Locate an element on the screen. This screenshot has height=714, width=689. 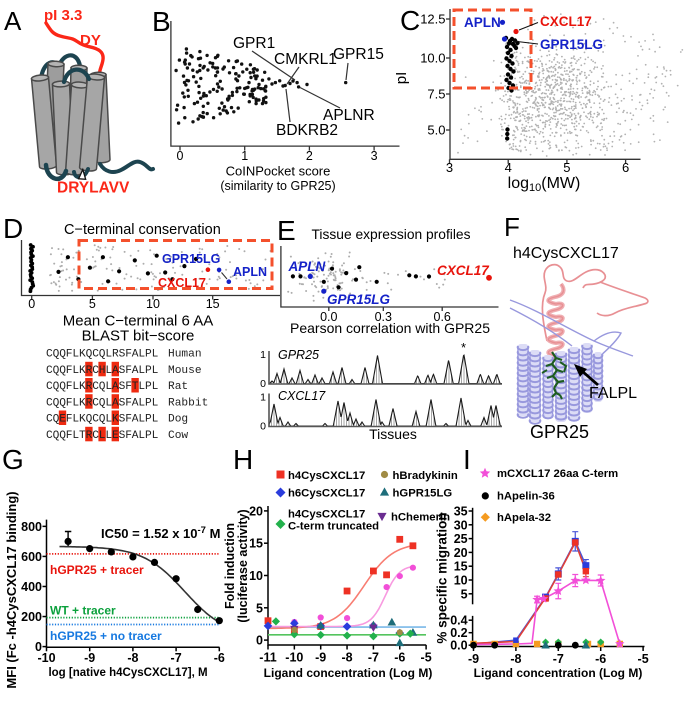
svg-text: 600 is located at coordinates (31, 557).